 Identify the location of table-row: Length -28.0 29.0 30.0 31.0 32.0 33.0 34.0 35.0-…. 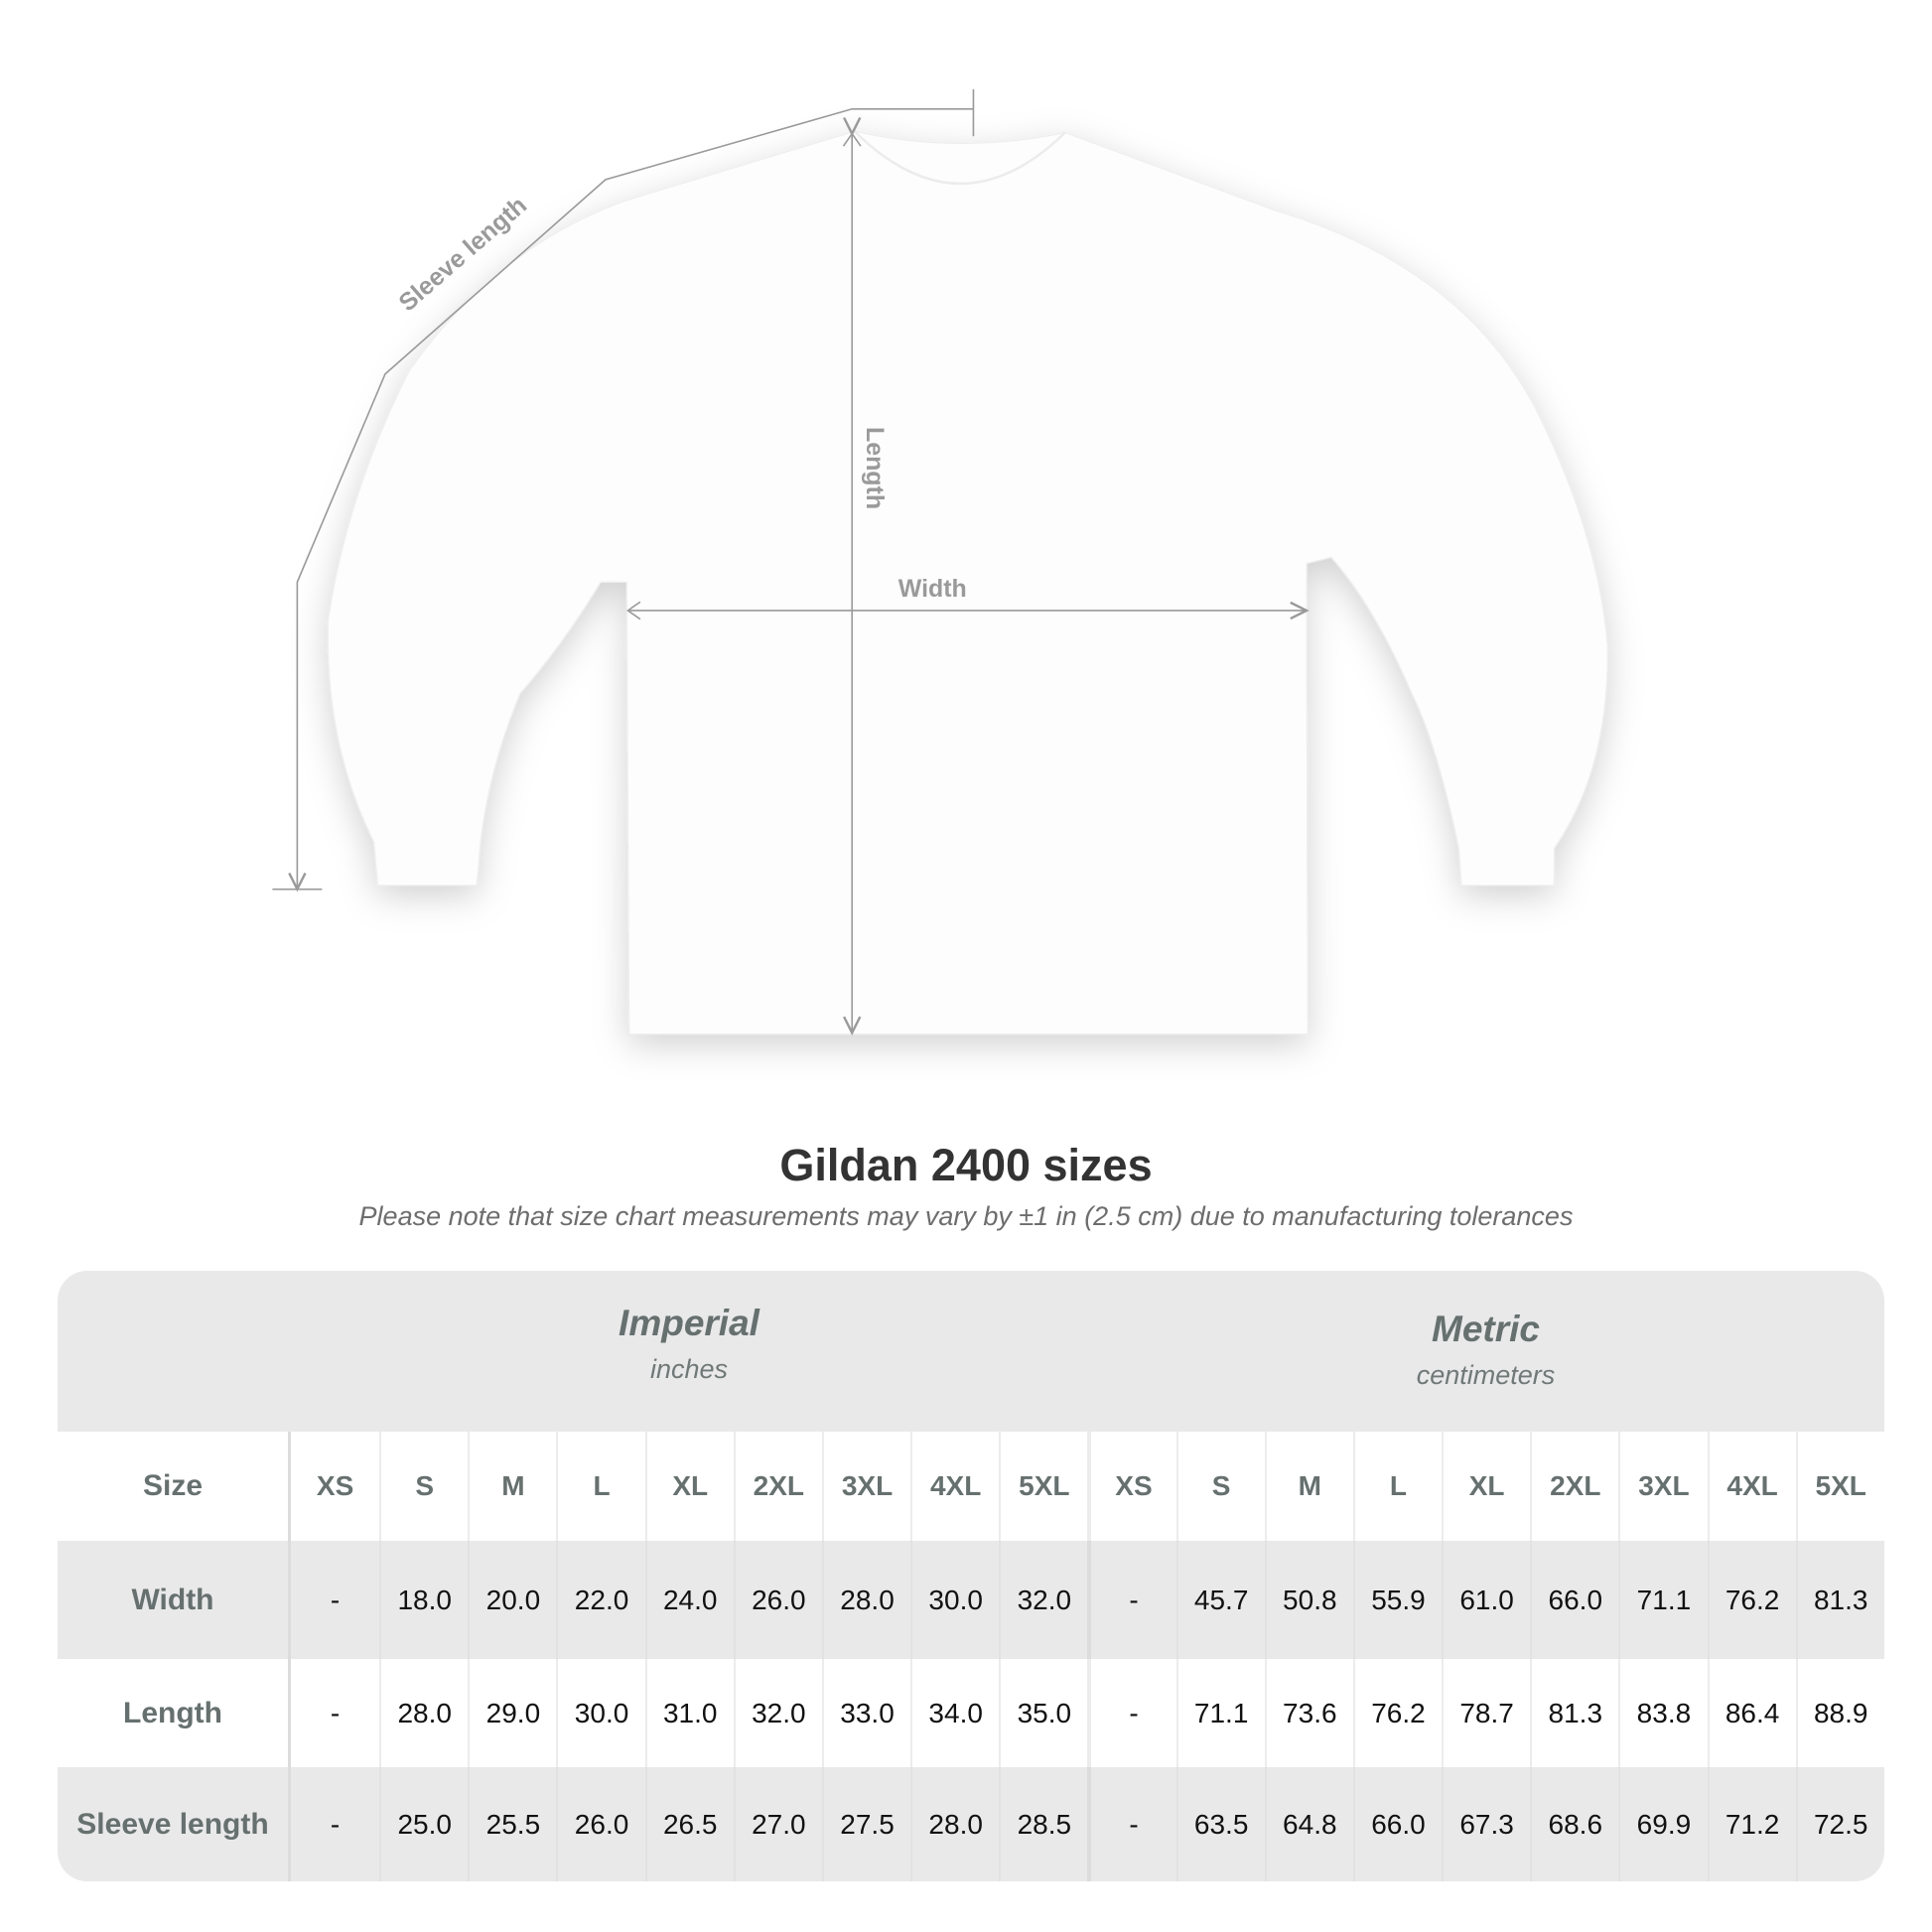
(971, 1713).